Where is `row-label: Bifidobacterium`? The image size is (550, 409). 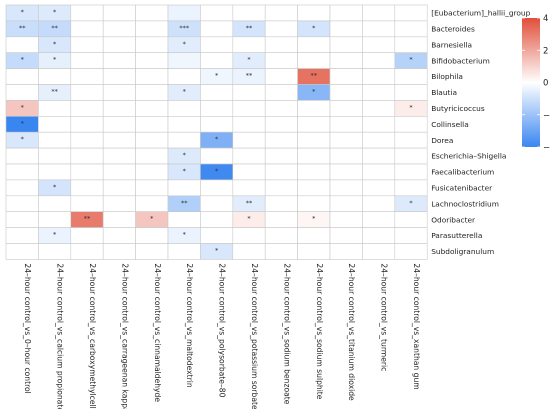 row-label: Bifidobacterium is located at coordinates (460, 60).